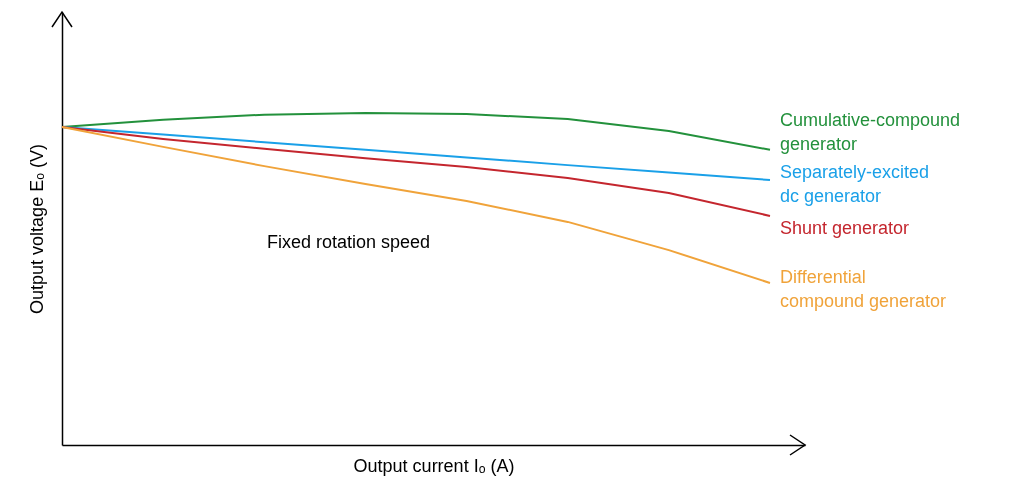 The height and width of the screenshot is (489, 1010). I want to click on series-label: Shunt generator, so click(845, 227).